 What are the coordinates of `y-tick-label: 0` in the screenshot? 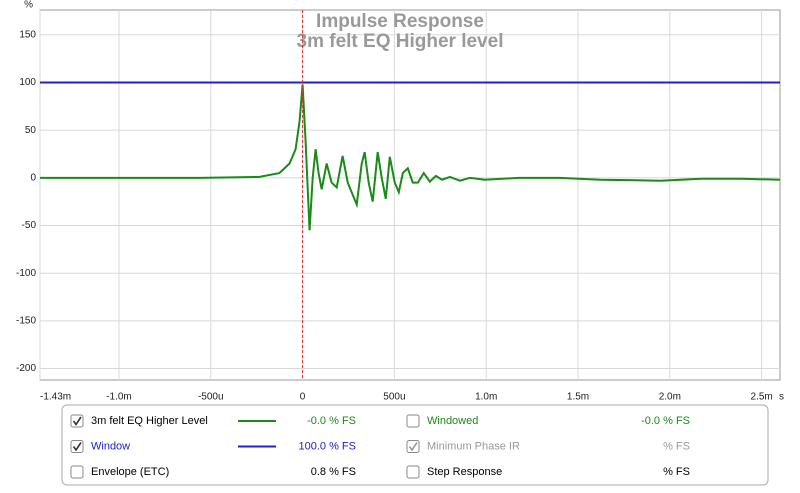 It's located at (33, 177).